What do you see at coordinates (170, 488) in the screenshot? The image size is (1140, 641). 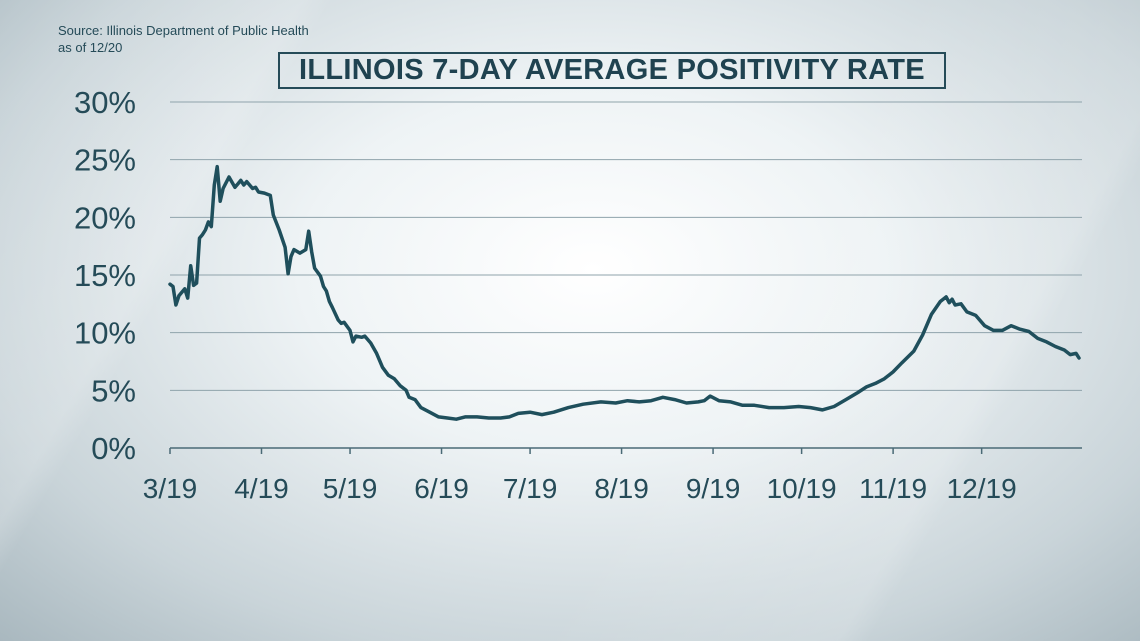 I see `x-tick-label: 3/19` at bounding box center [170, 488].